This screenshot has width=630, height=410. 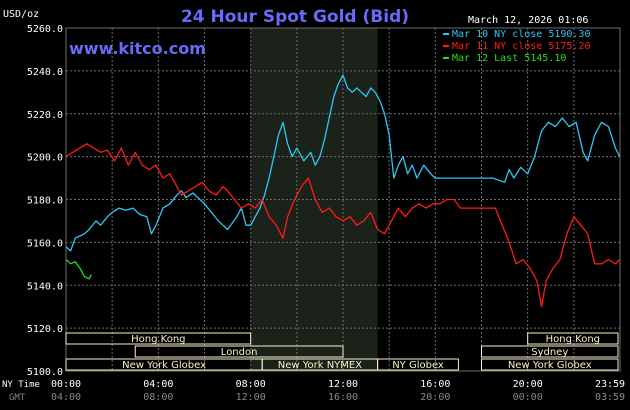 What do you see at coordinates (509, 58) in the screenshot?
I see `legend-label: Mar 12 Last 5145.10` at bounding box center [509, 58].